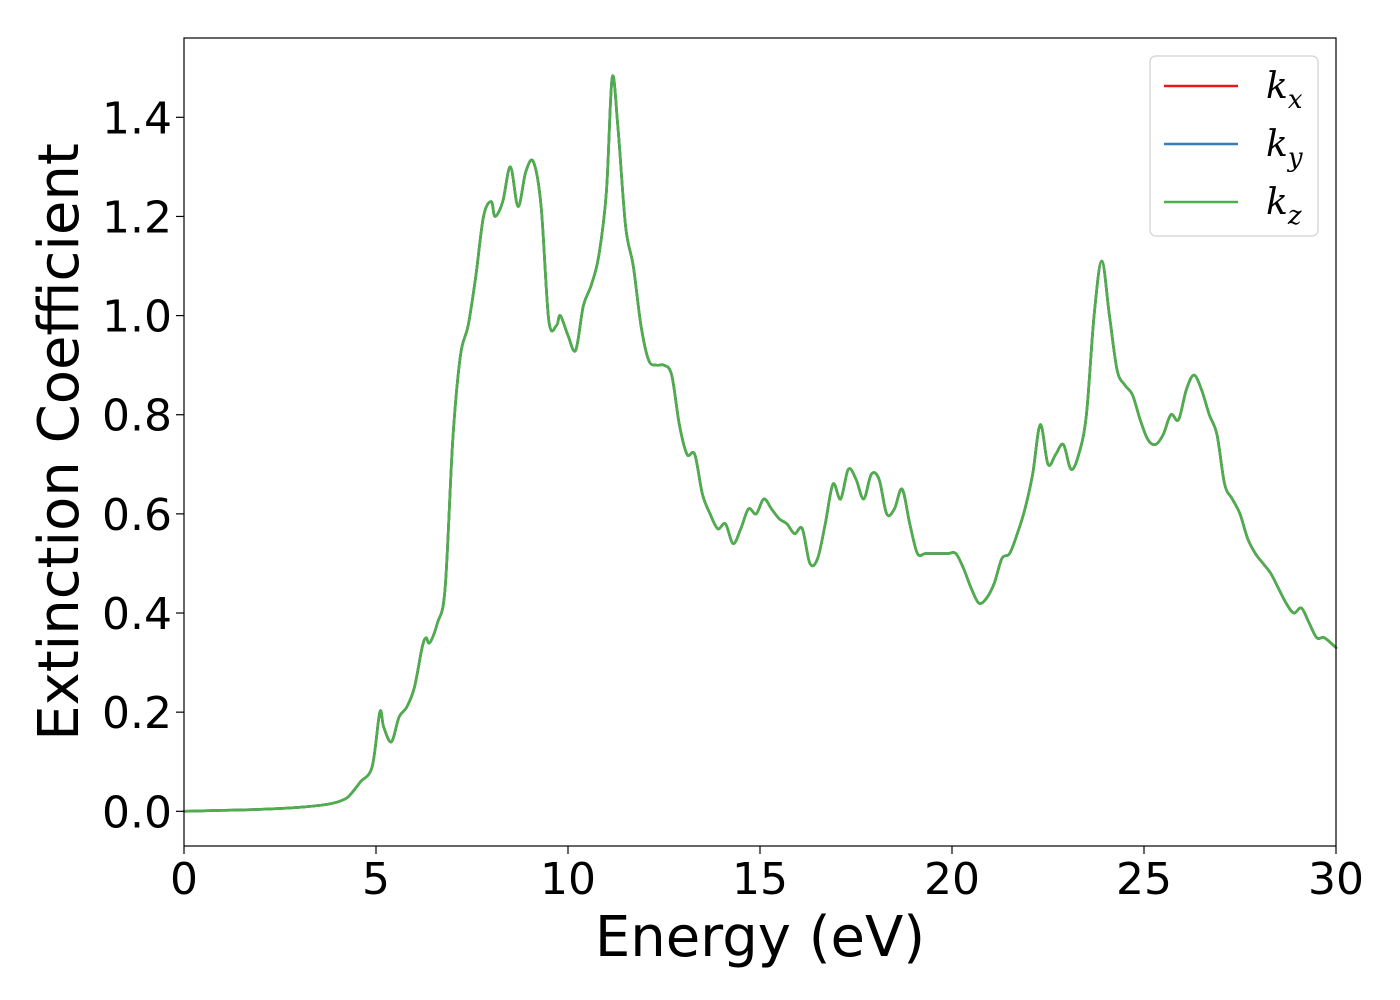 Image resolution: width=1400 pixels, height=1000 pixels. What do you see at coordinates (137, 515) in the screenshot?
I see `y-tick-label: 0.6` at bounding box center [137, 515].